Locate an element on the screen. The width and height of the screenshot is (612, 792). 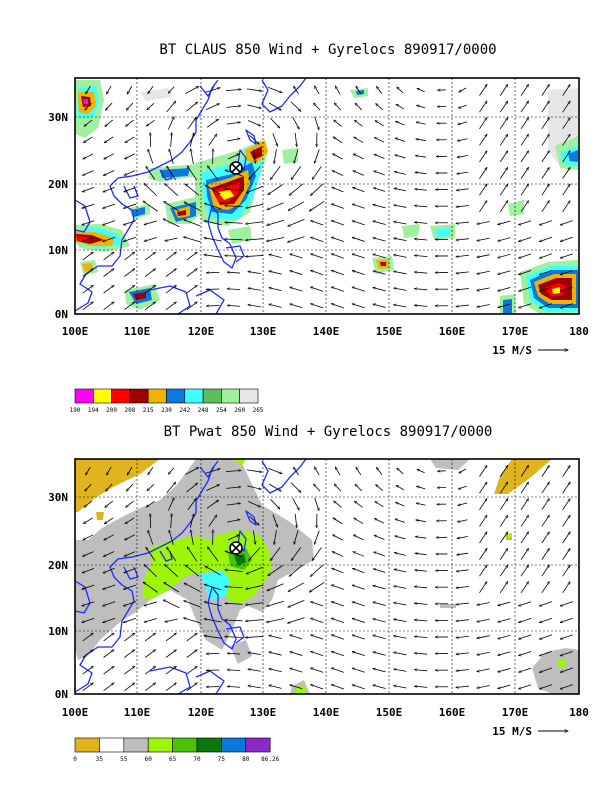
colorbar-pwat: 0 35 55 60 65 70 75 80 86.26 is located at coordinates (176, 750).